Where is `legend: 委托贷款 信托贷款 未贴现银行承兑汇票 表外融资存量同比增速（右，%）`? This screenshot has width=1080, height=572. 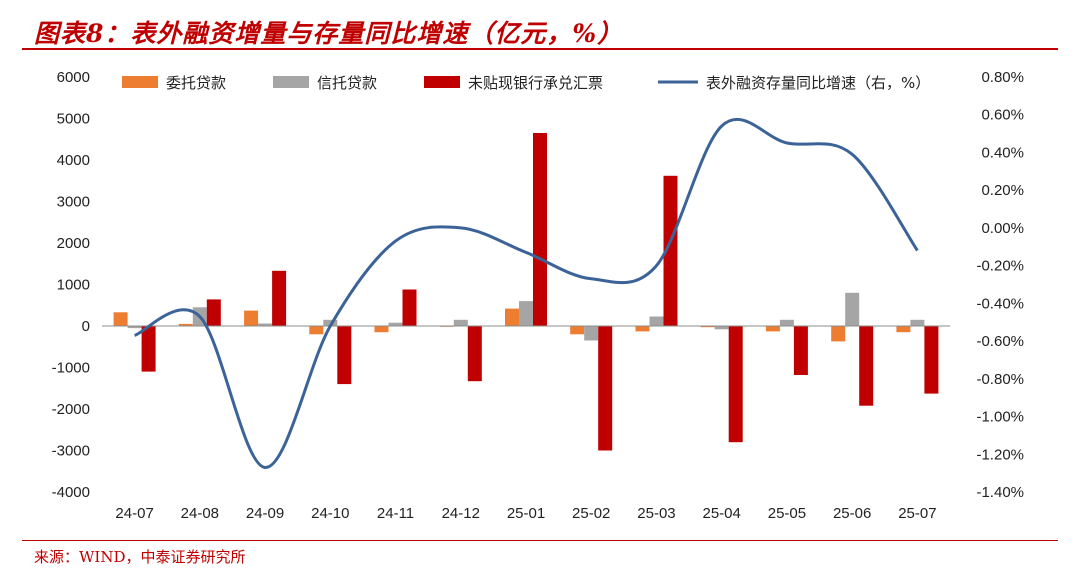 legend: 委托贷款 信托贷款 未贴现银行承兑汇票 表外融资存量同比增速（右，%） is located at coordinates (526, 83).